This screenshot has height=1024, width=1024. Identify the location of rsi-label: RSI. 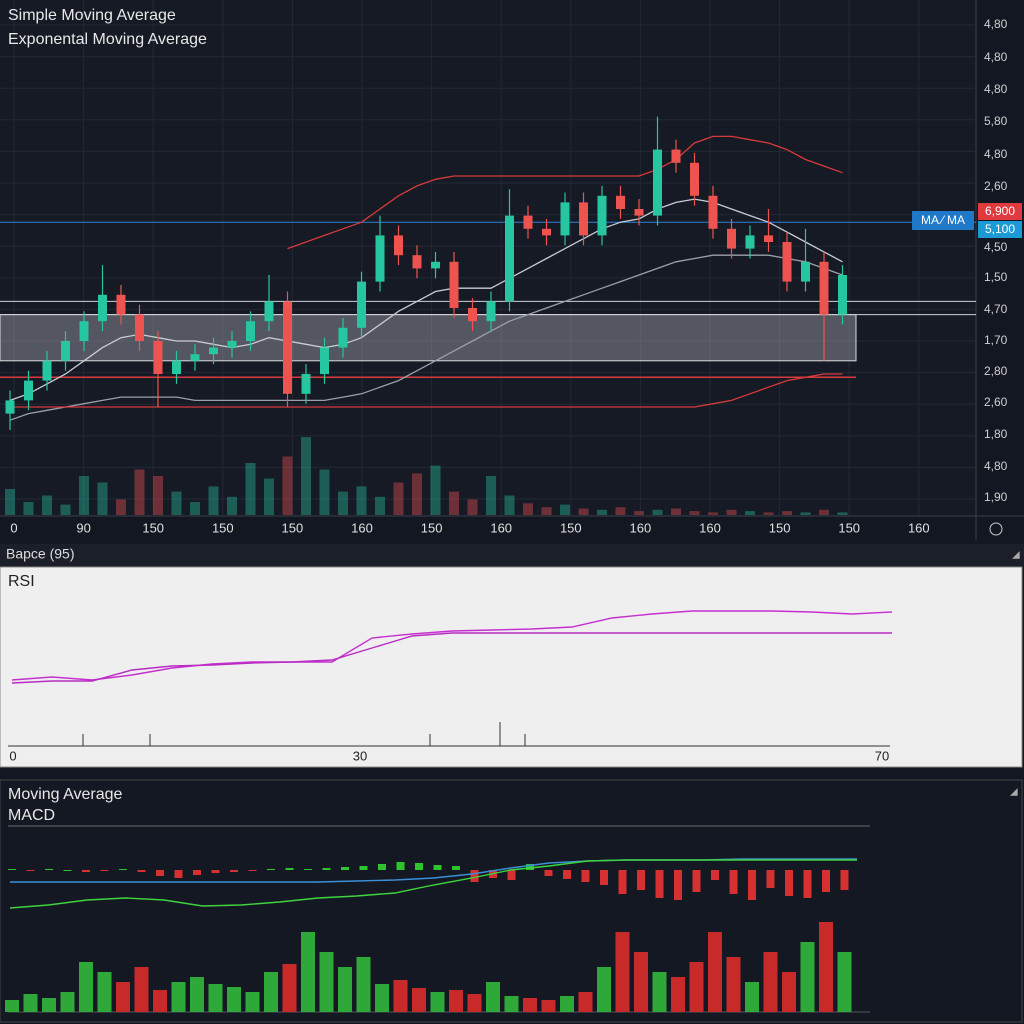
(21, 581).